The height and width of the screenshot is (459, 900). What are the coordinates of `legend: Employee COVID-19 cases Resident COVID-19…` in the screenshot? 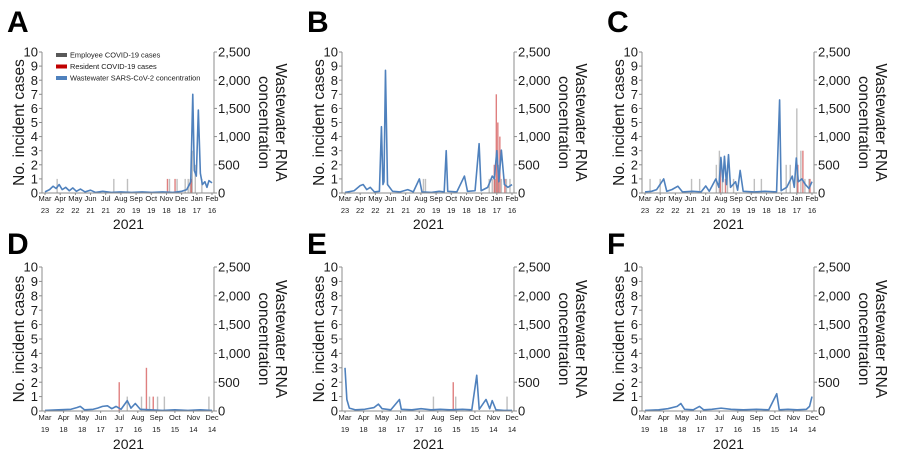 It's located at (128, 67).